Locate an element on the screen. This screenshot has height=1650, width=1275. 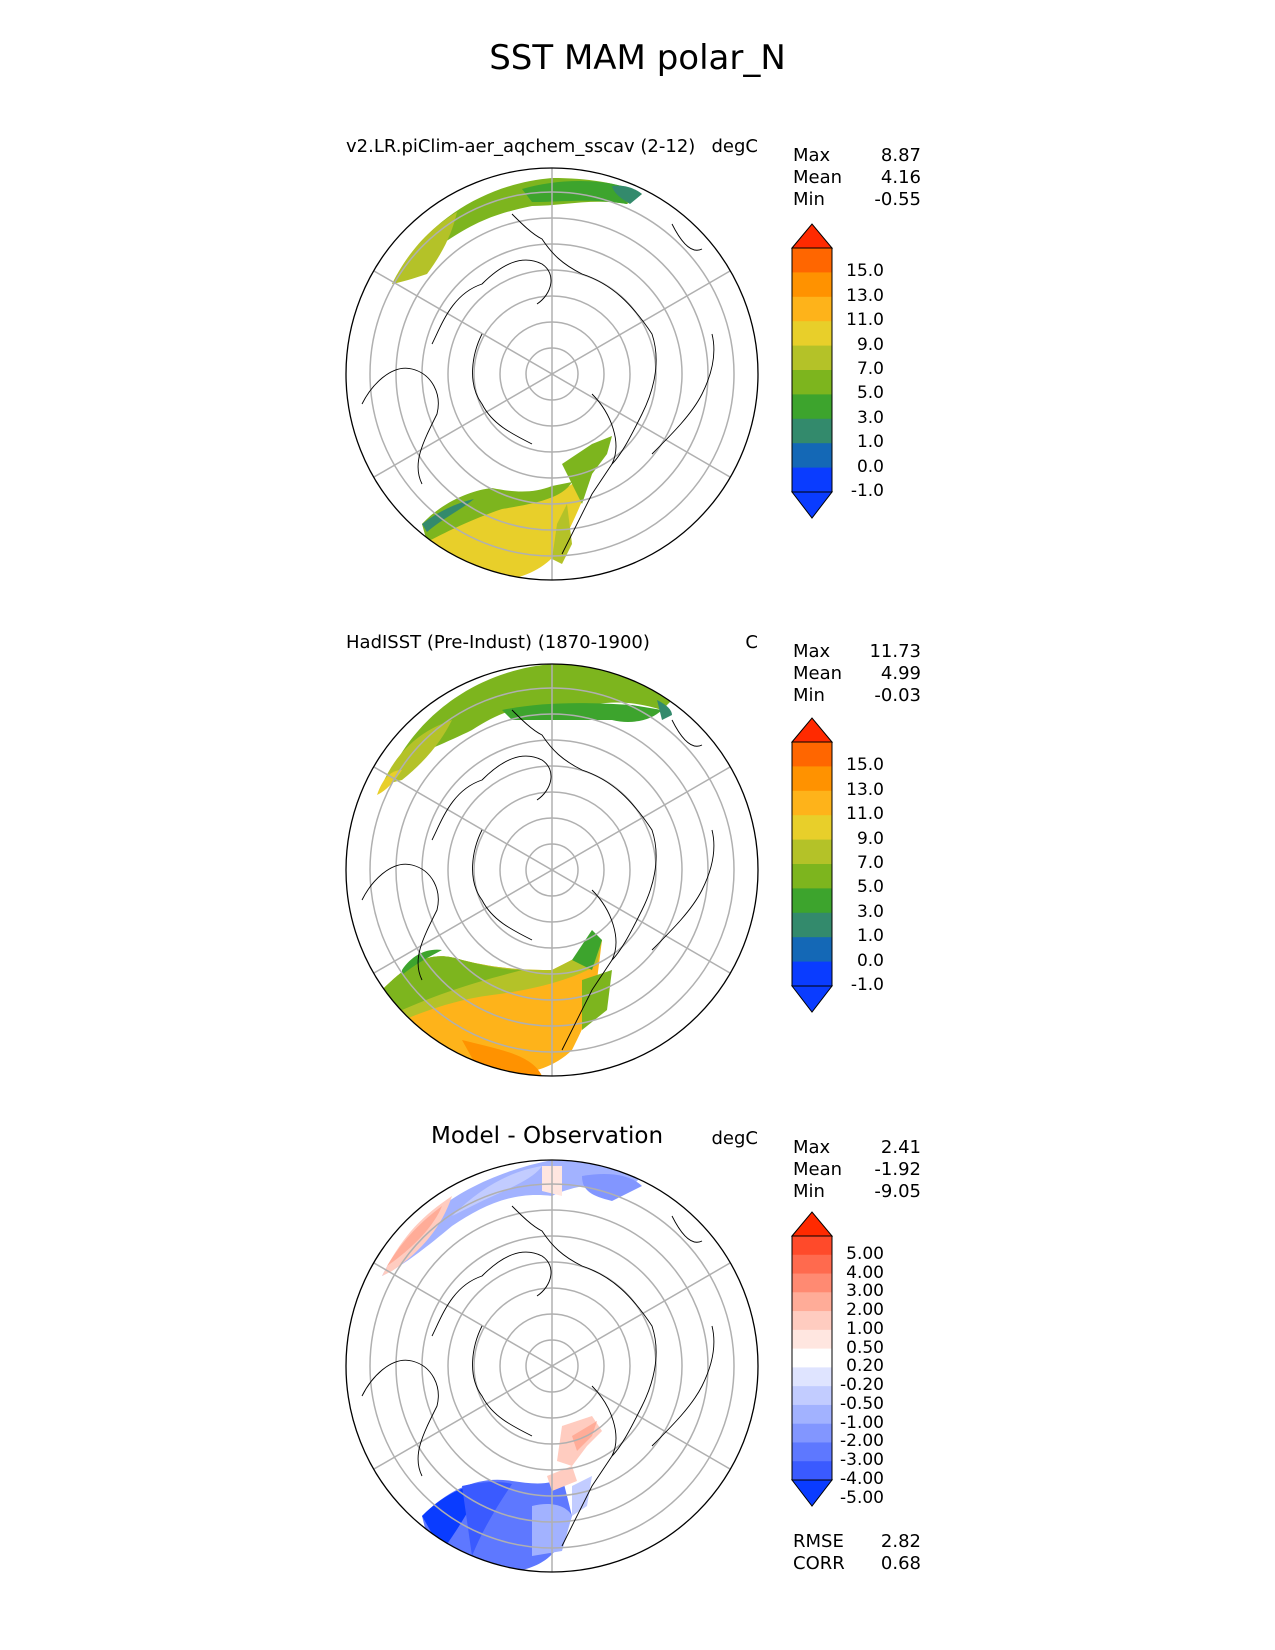
stat-value: 8.87 is located at coordinates (900, 155).